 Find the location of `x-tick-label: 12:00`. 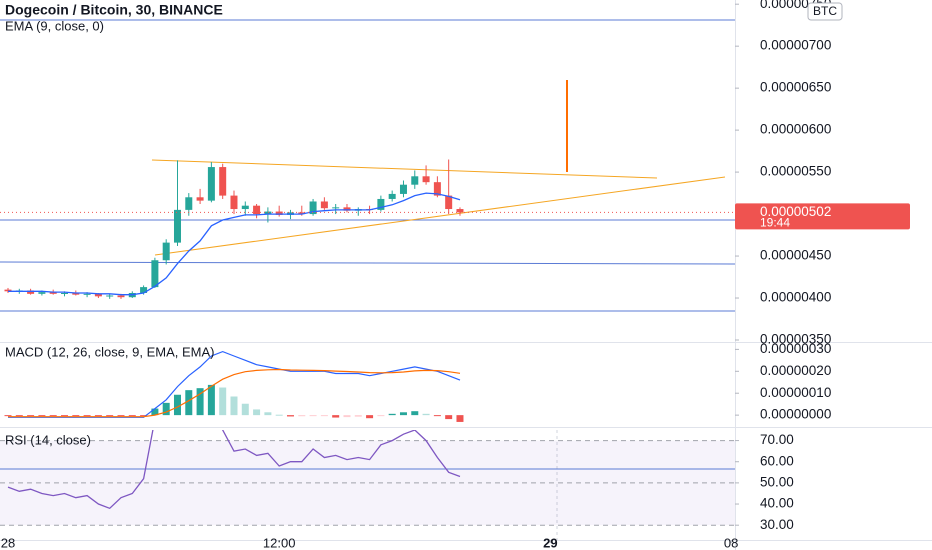

x-tick-label: 12:00 is located at coordinates (279, 542).